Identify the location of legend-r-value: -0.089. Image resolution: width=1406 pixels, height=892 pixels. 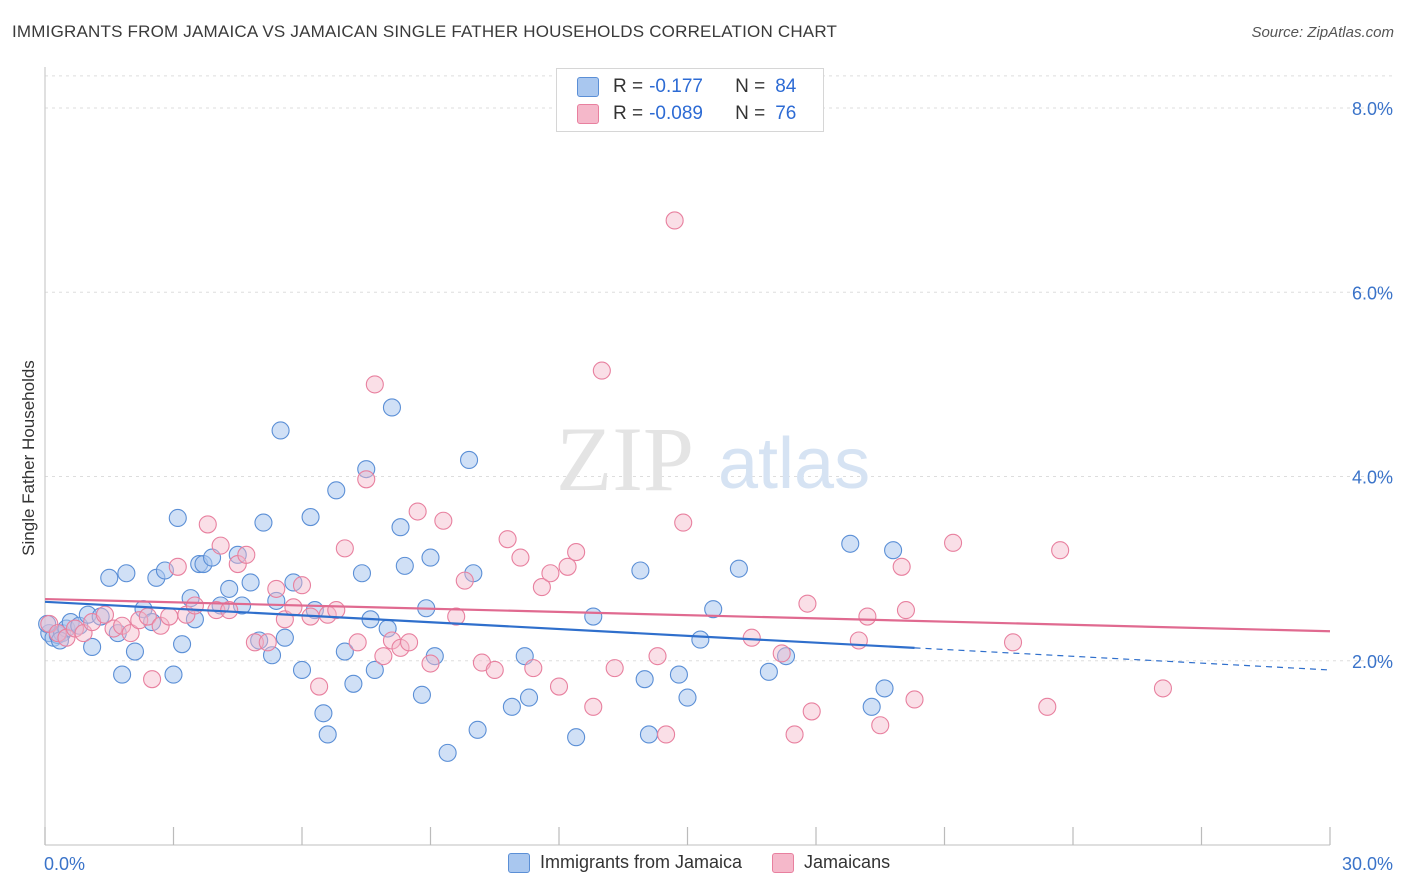
(676, 113).